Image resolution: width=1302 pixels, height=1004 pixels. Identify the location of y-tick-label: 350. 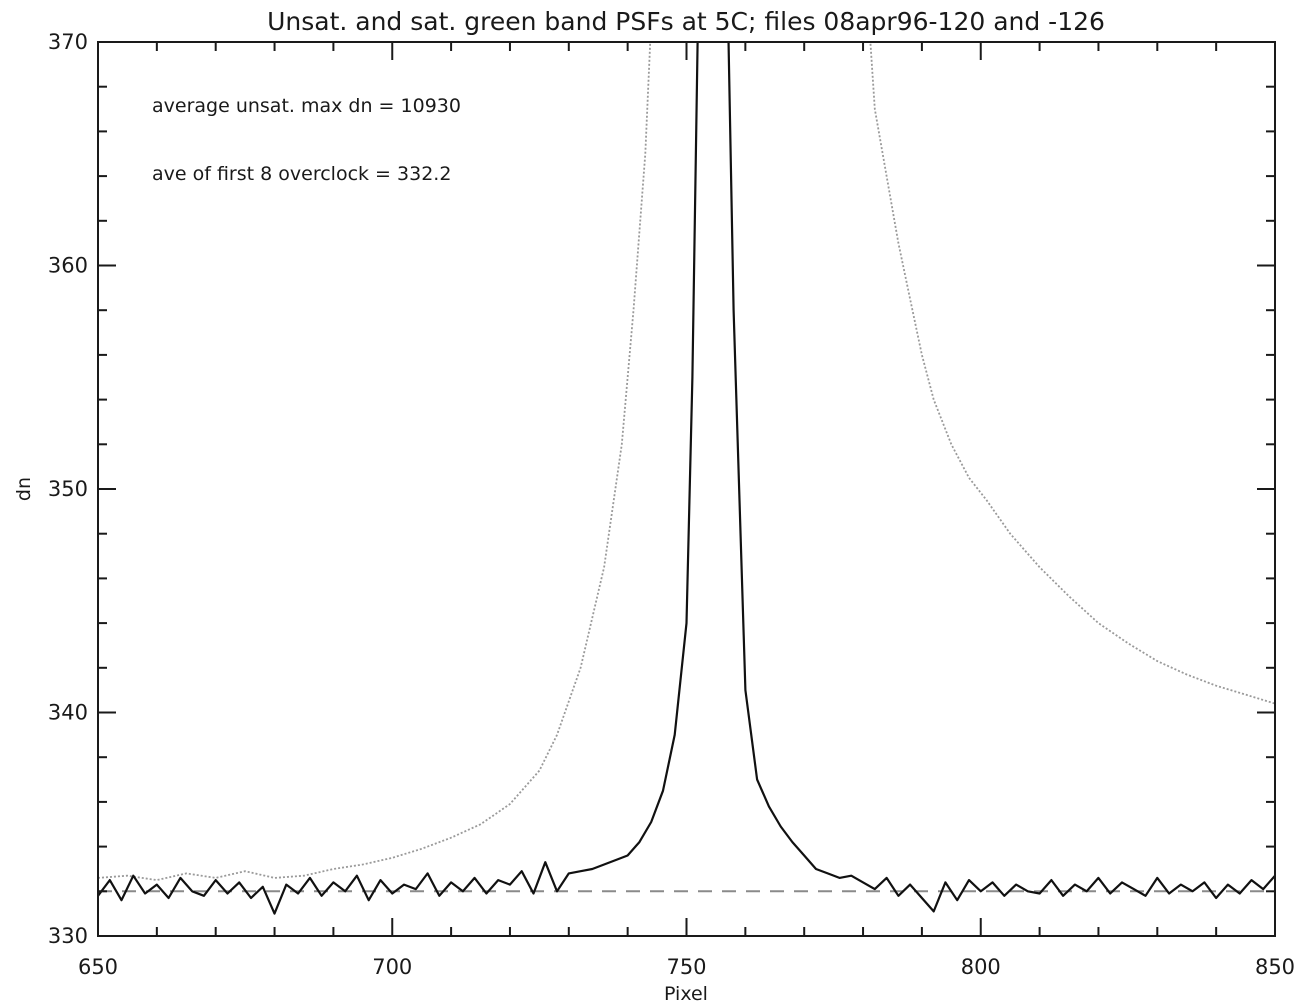
(68, 489).